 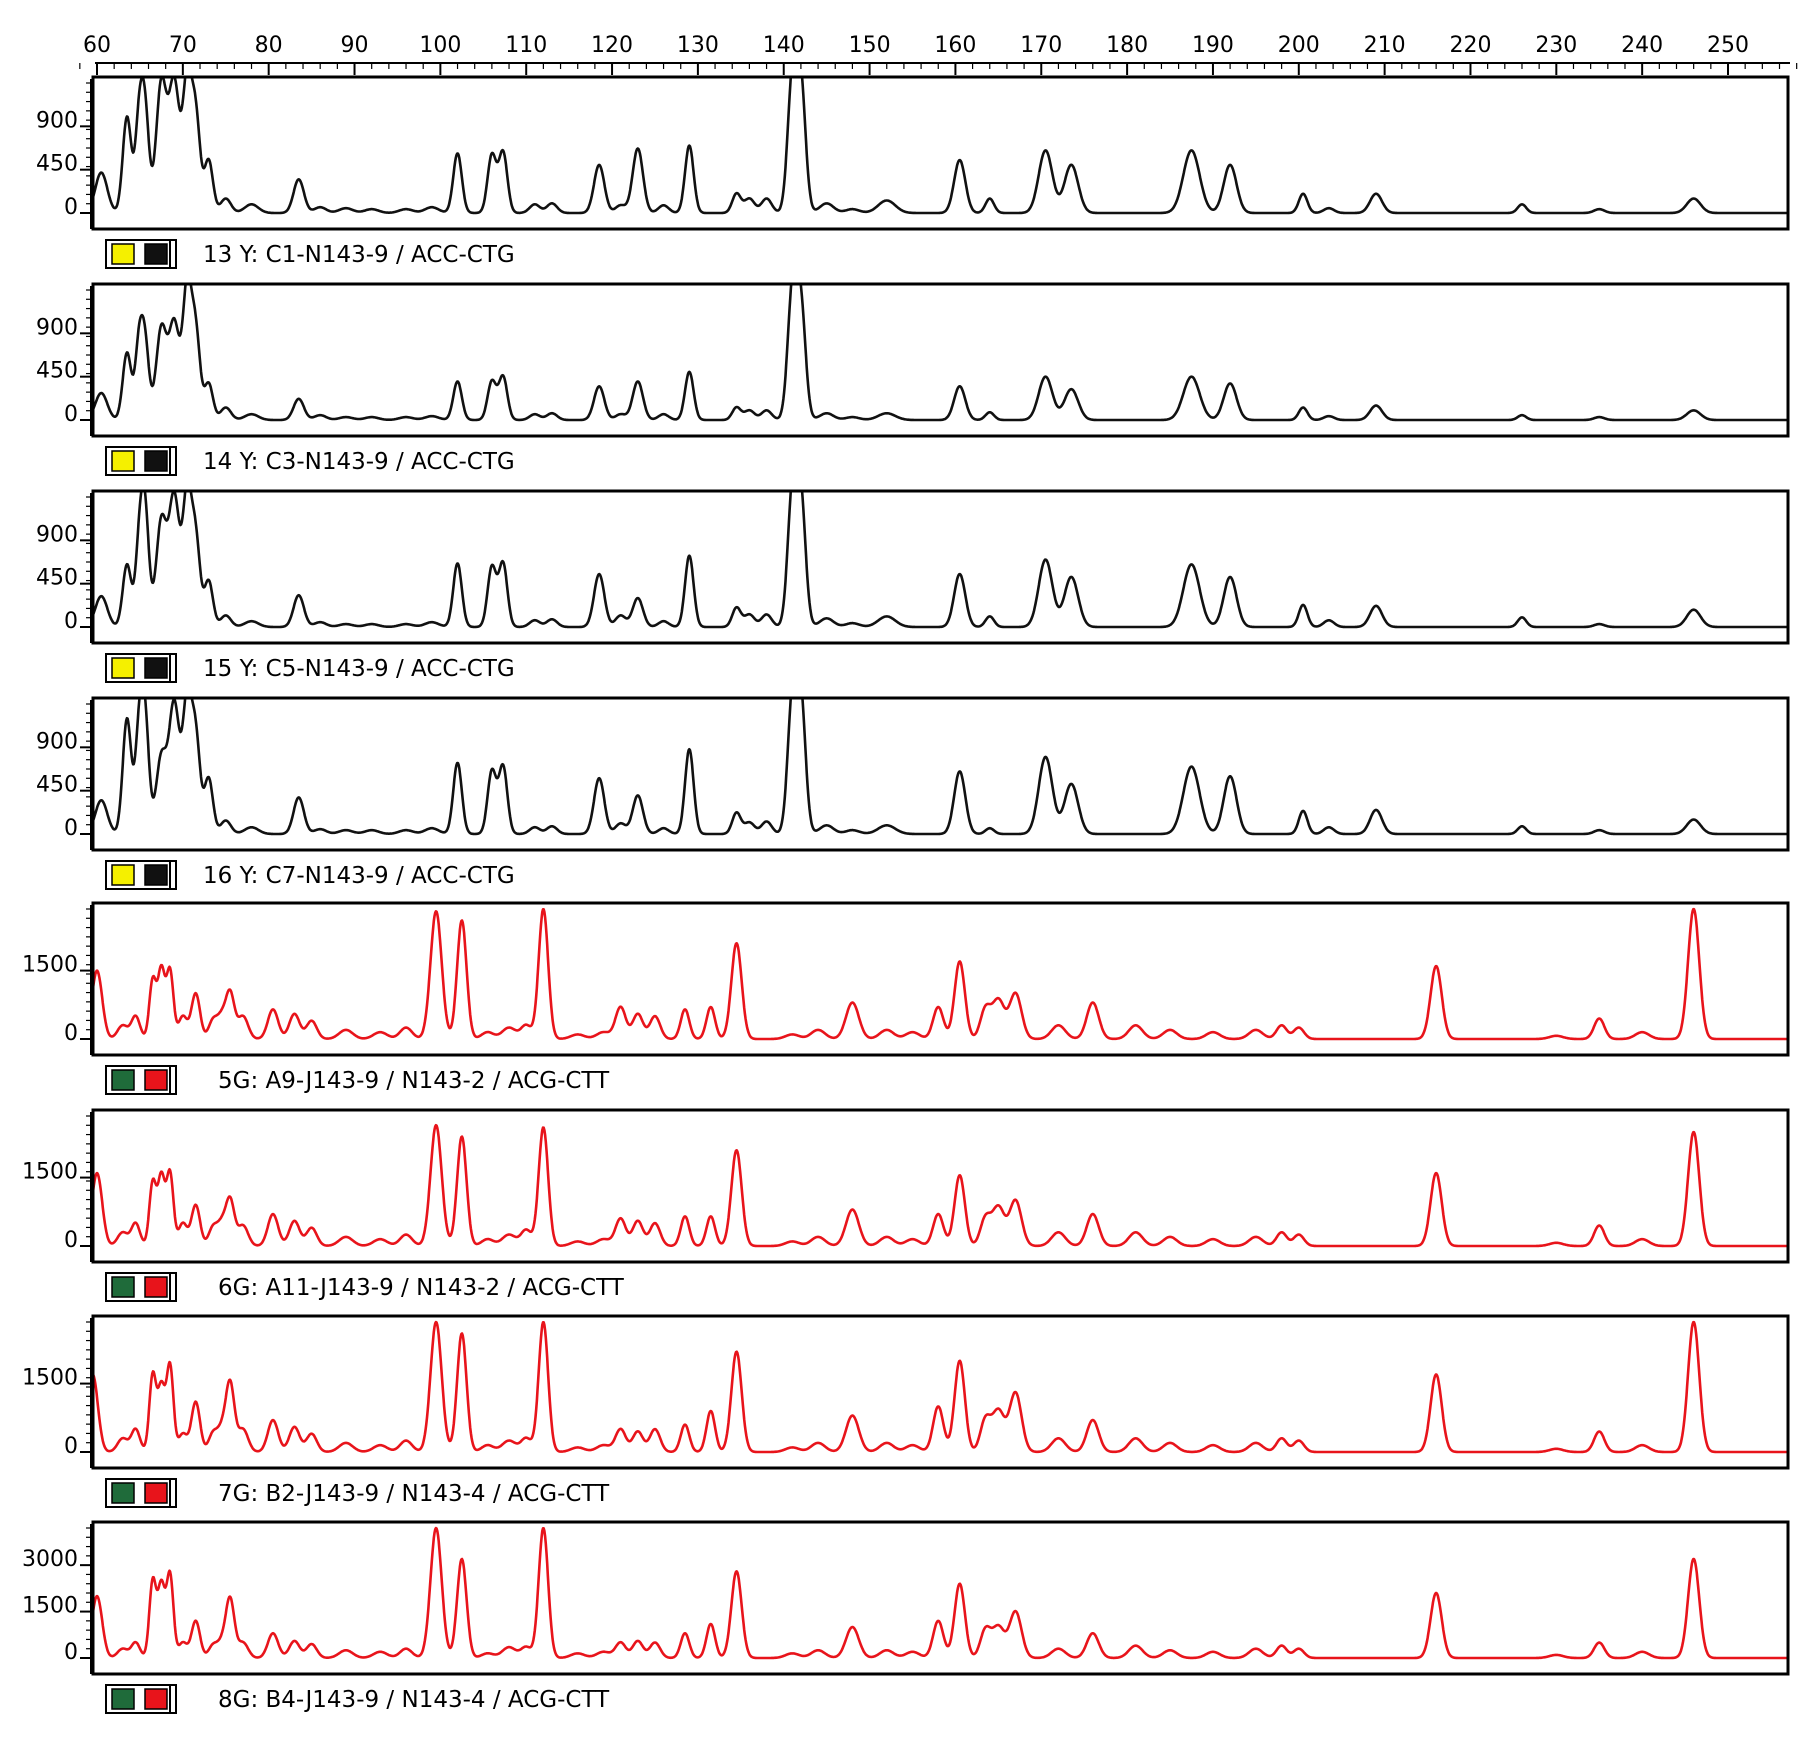 I want to click on sample-label: 14 Y: C3-N143-9 / ACC-CTG, so click(x=359, y=462).